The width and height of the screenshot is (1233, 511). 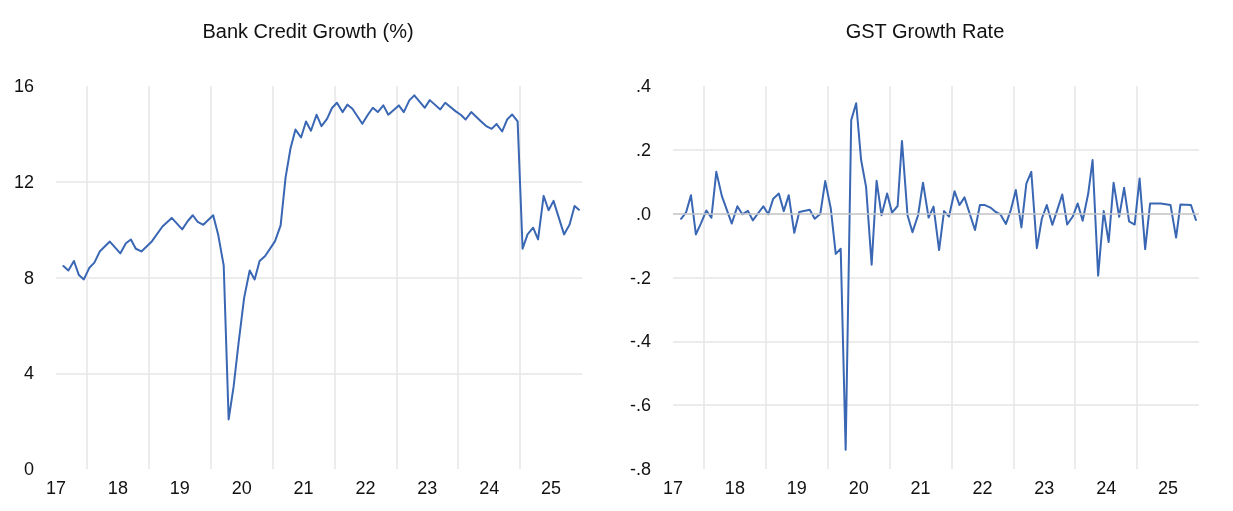 I want to click on y-tick-label: -.8, so click(x=640, y=469).